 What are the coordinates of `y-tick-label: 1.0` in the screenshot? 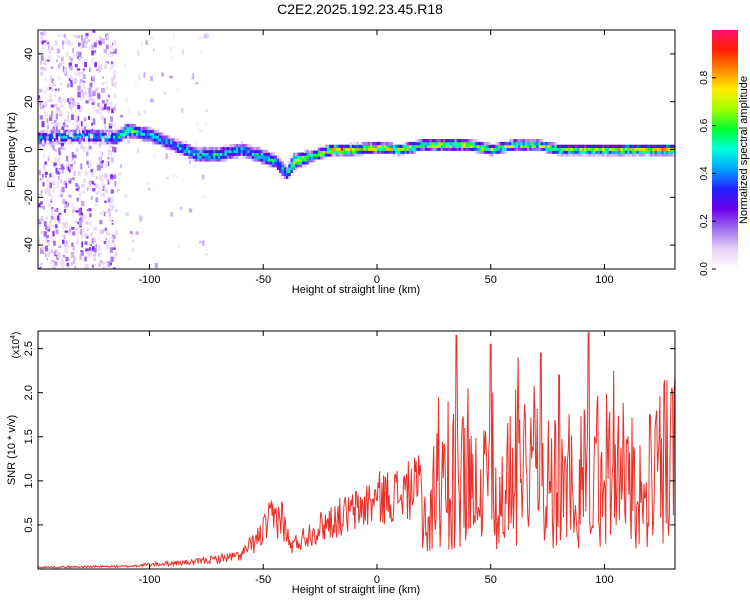 It's located at (29, 480).